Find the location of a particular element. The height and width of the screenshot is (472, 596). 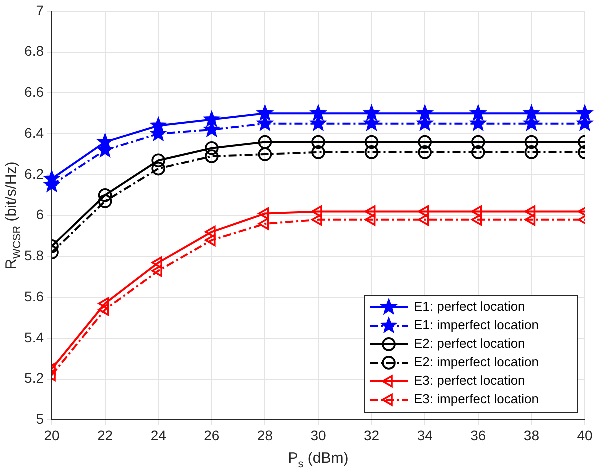

x-tick-label: 34 is located at coordinates (425, 435).